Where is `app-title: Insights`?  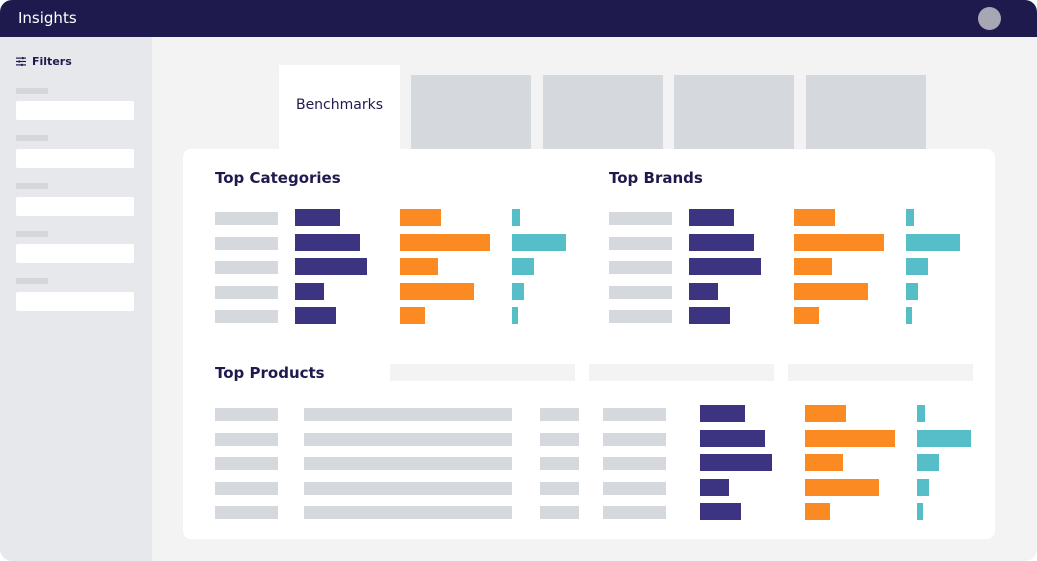
app-title: Insights is located at coordinates (47, 18).